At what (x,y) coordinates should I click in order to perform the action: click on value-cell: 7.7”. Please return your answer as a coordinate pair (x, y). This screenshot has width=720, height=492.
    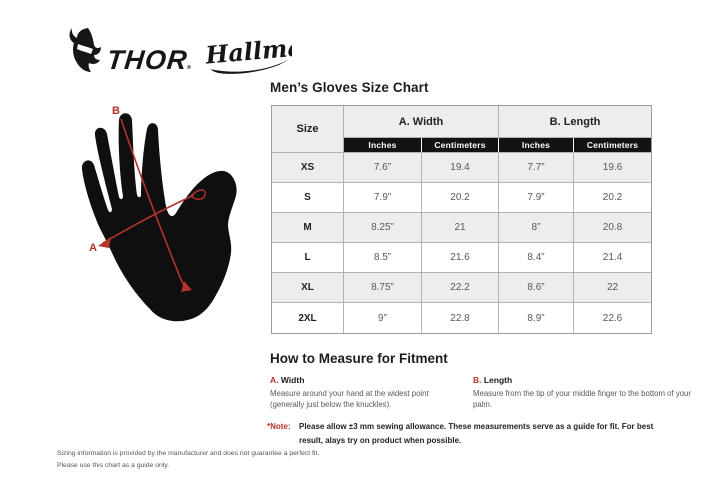
    Looking at the image, I should click on (536, 168).